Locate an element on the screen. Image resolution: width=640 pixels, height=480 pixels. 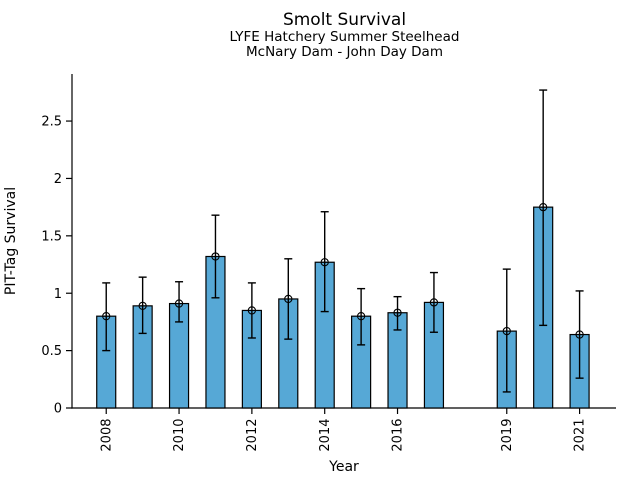
y-tick-label: 2 is located at coordinates (58, 179).